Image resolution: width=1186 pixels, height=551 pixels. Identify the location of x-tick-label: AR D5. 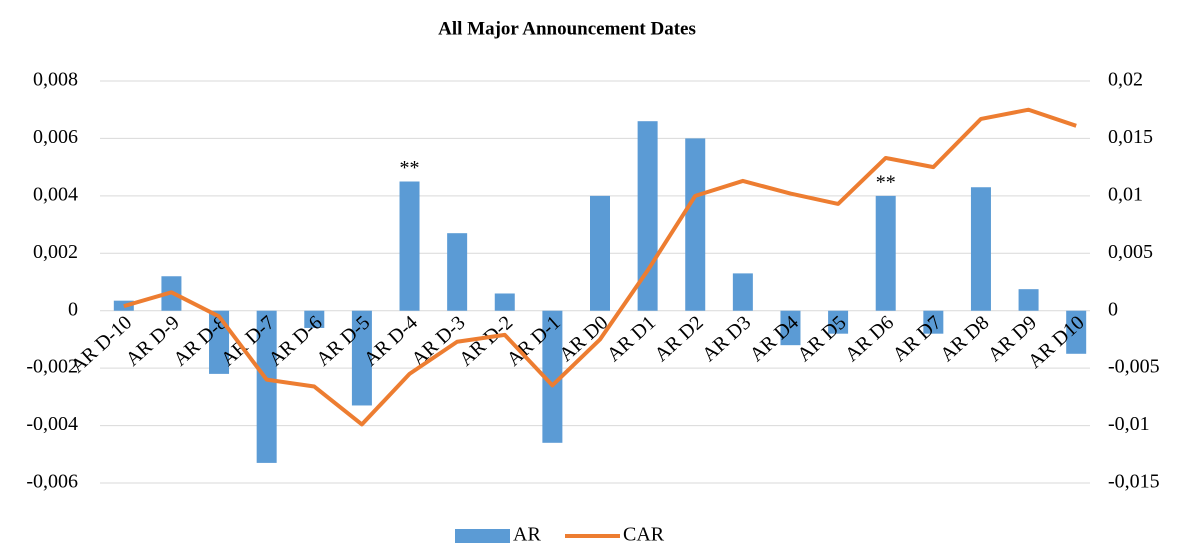
(821, 338).